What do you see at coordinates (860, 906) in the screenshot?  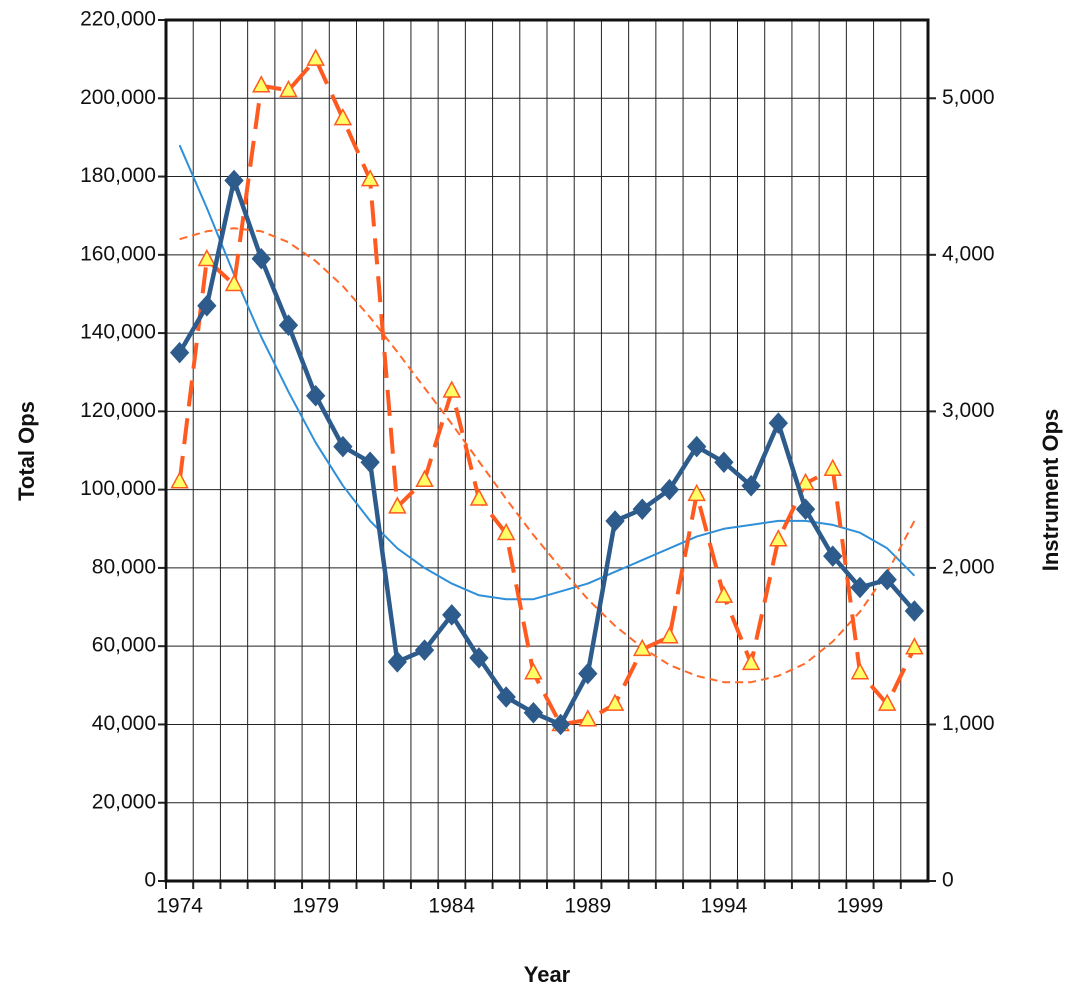 I see `x-tick-label: 1999` at bounding box center [860, 906].